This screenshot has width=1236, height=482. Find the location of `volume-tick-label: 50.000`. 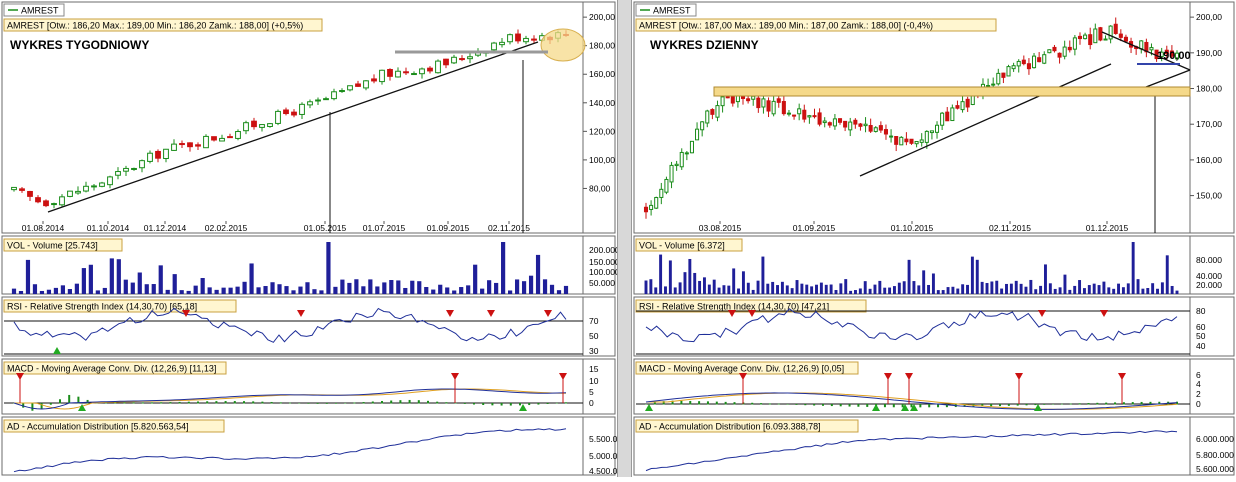

volume-tick-label: 50.000 is located at coordinates (602, 283).